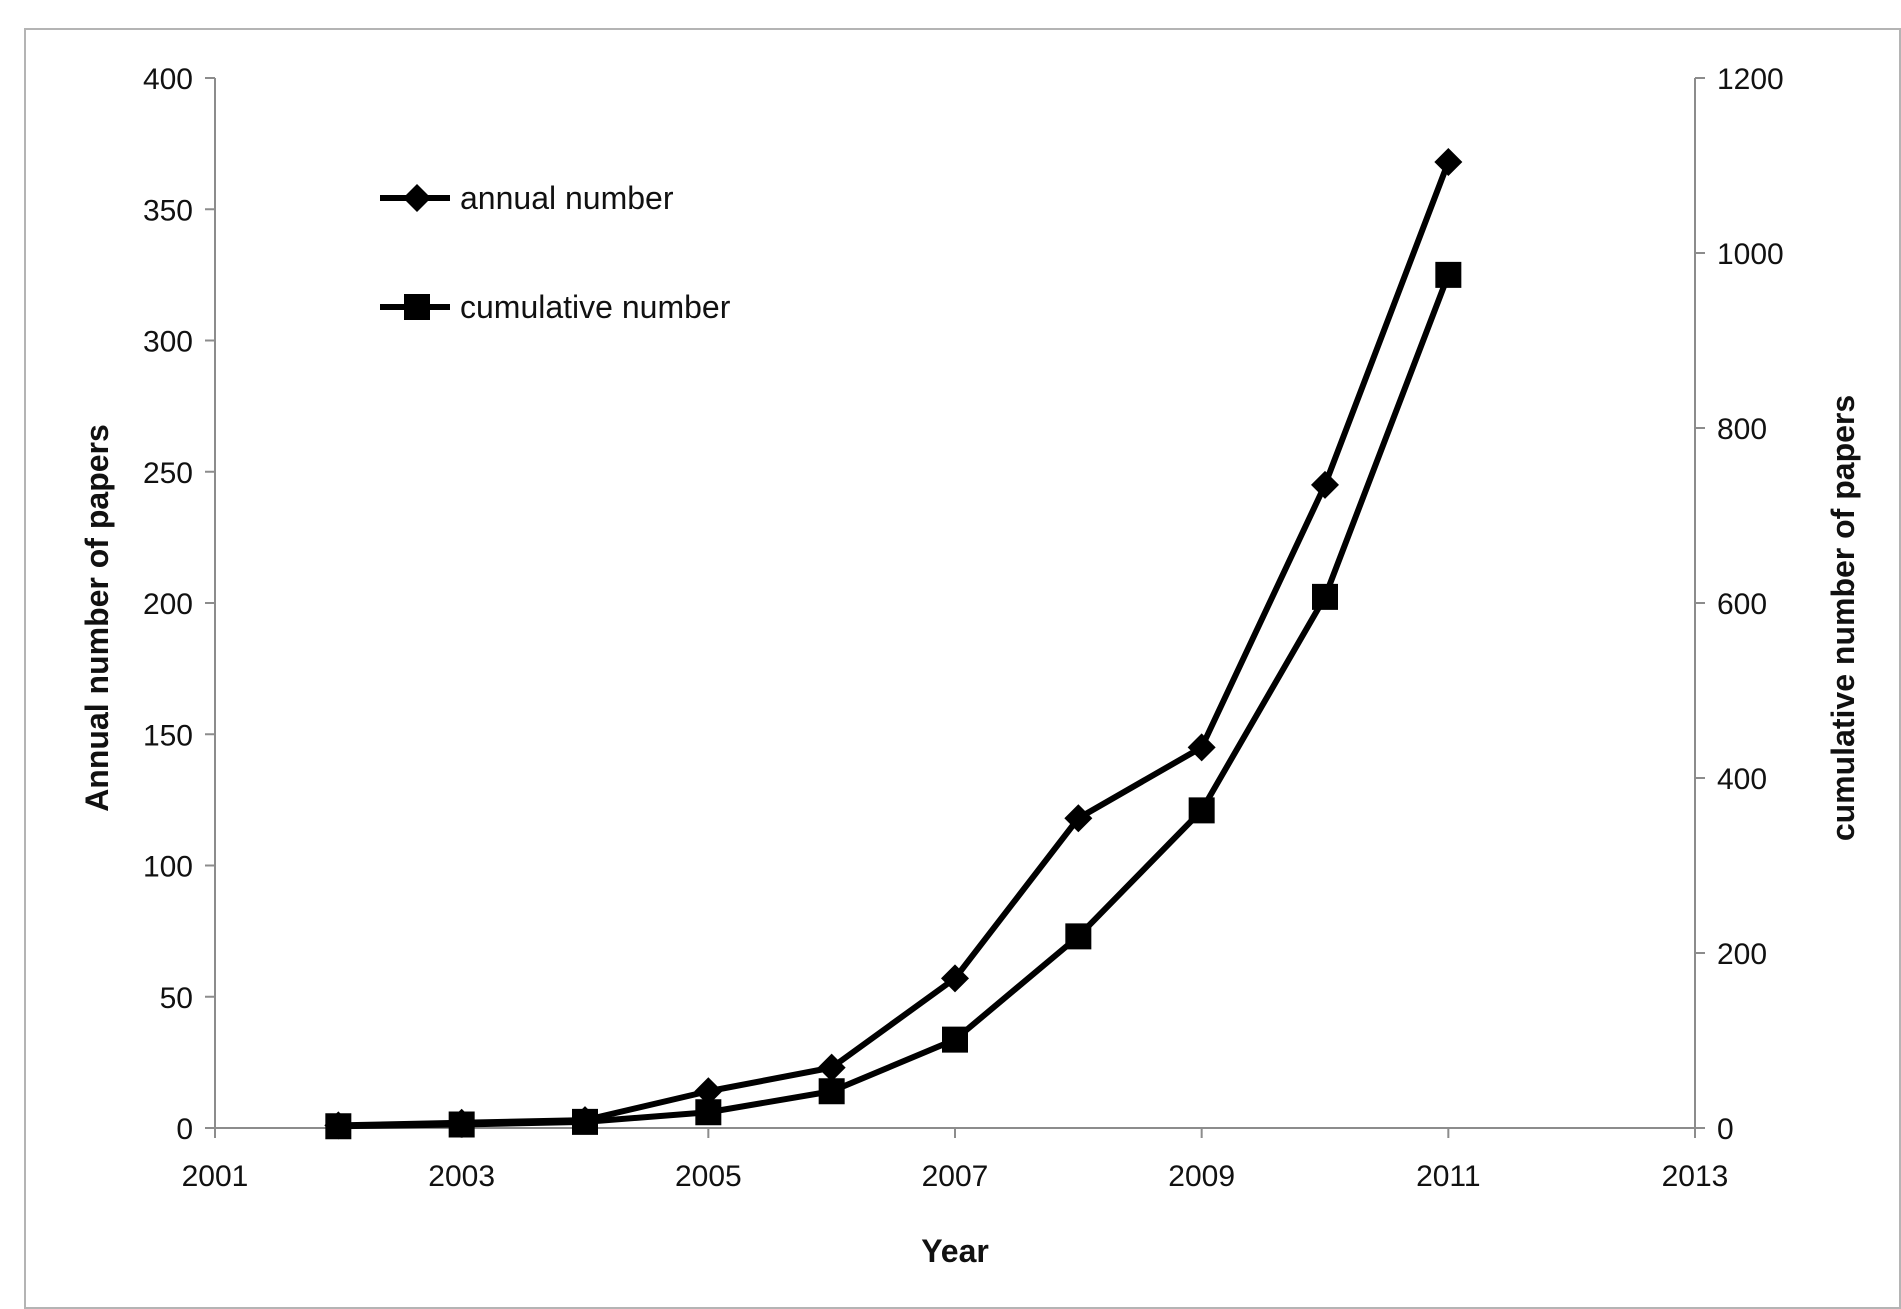  Describe the element at coordinates (1742, 429) in the screenshot. I see `y-right-tick-label: 800` at that location.